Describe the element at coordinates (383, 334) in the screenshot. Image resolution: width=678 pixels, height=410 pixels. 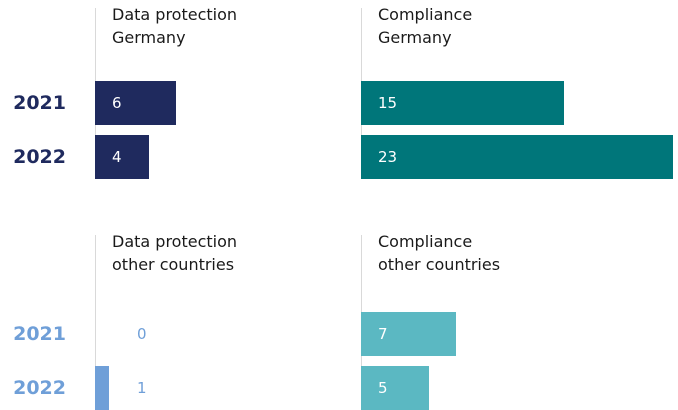
I see `value-label: 7` at that location.